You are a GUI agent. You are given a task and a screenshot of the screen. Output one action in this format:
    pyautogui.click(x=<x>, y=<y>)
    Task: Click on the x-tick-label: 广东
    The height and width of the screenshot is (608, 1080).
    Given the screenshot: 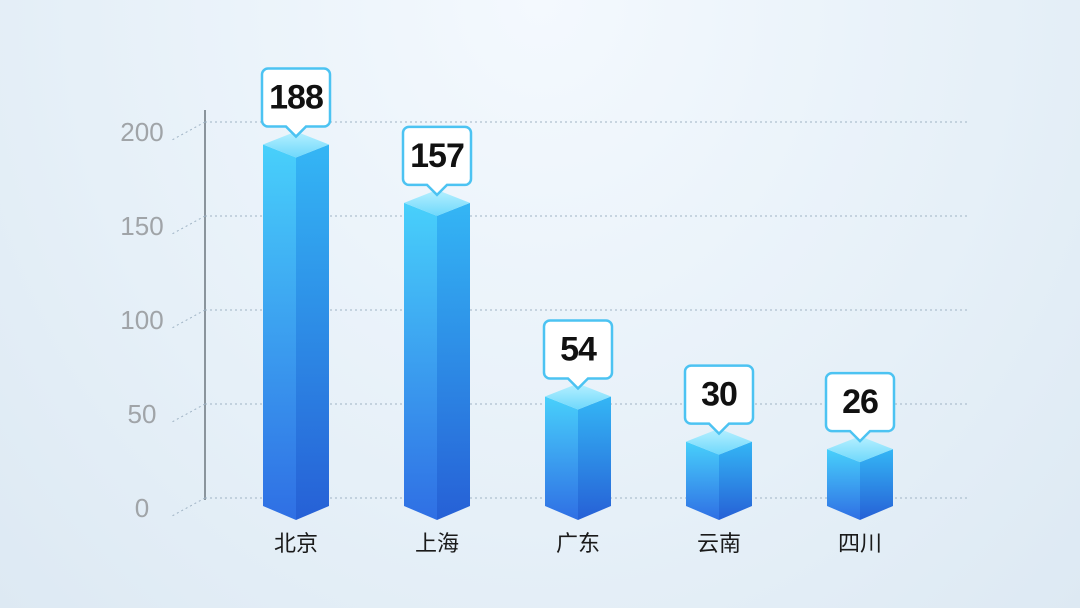 What is the action you would take?
    pyautogui.click(x=578, y=543)
    